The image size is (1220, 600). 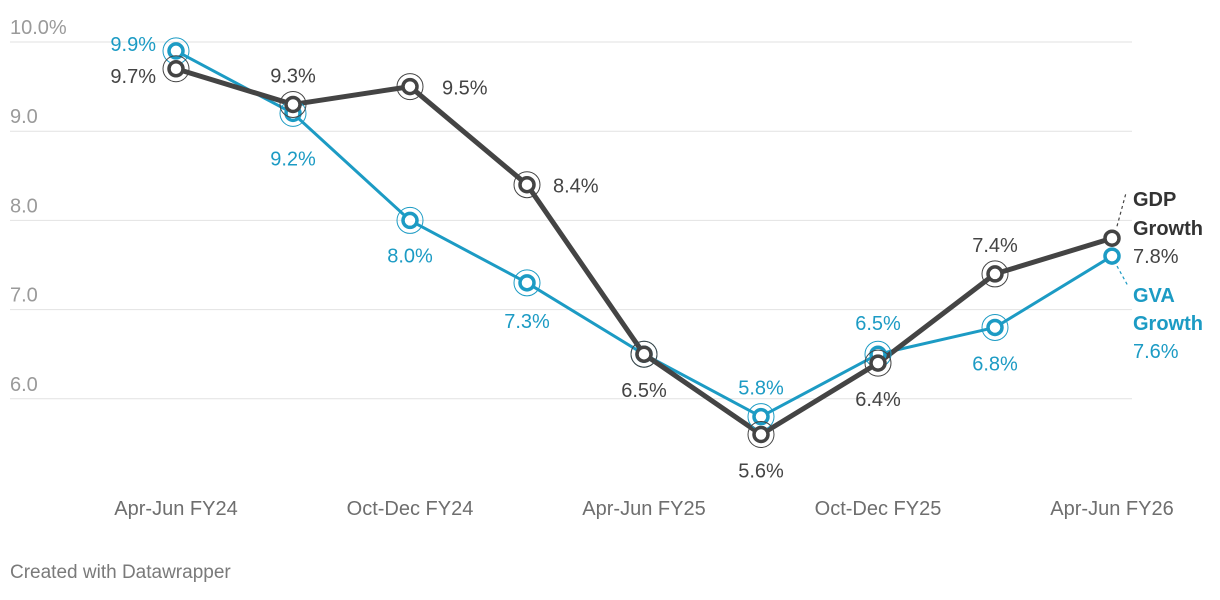 I want to click on gdp-data-label: 8.4%, so click(x=576, y=187).